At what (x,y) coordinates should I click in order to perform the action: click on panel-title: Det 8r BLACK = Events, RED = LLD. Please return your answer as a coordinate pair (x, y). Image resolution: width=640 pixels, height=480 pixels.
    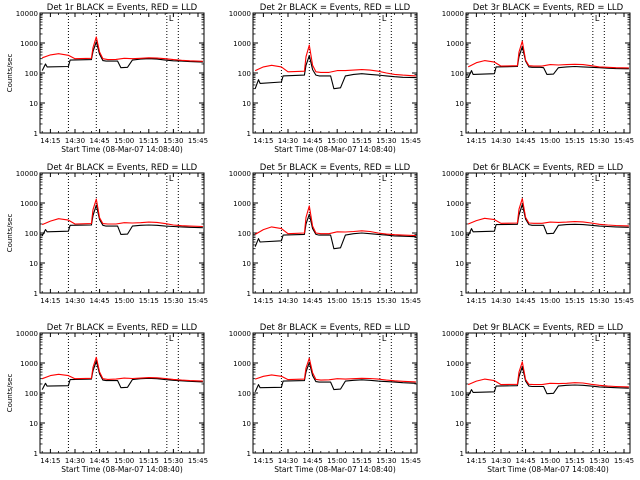
    Looking at the image, I should click on (335, 328).